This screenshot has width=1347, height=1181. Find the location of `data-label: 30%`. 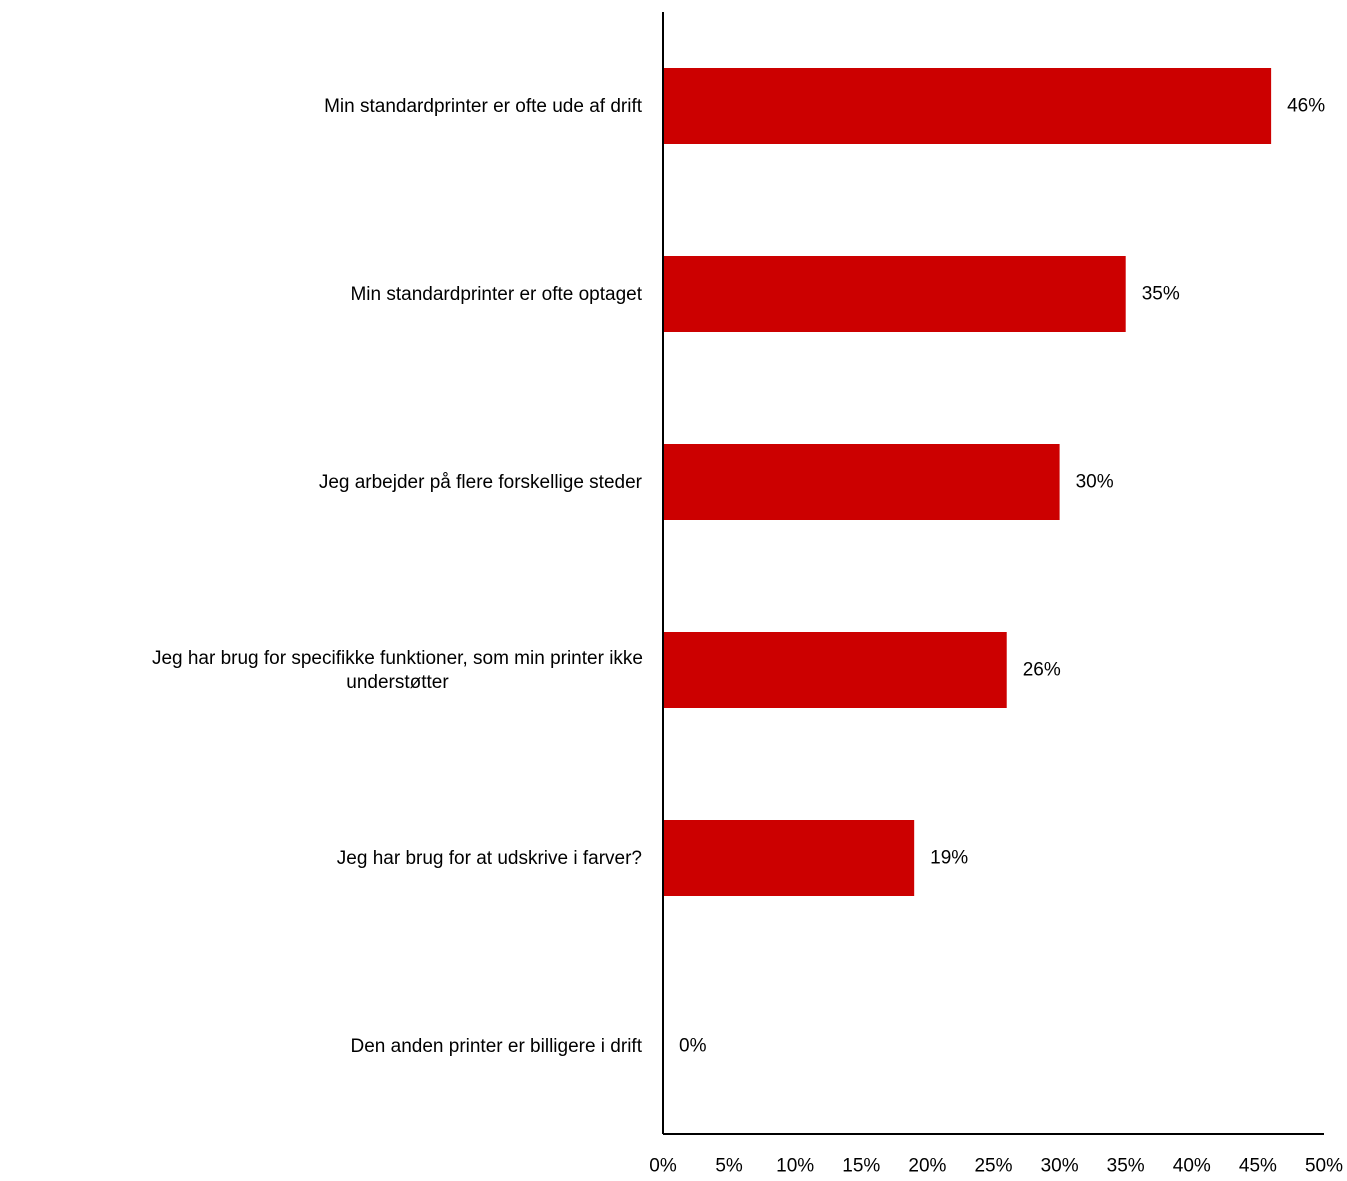

data-label: 30% is located at coordinates (1095, 482).